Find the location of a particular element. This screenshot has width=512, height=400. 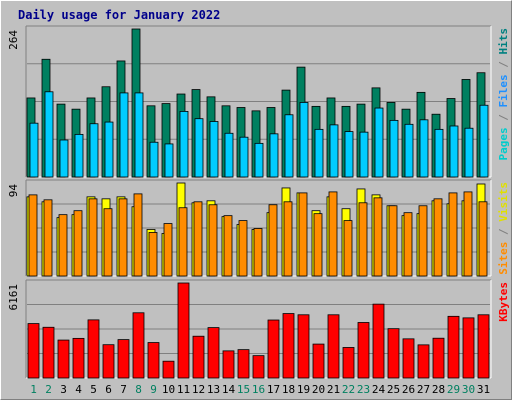

x-tick-label: 7 is located at coordinates (123, 389).